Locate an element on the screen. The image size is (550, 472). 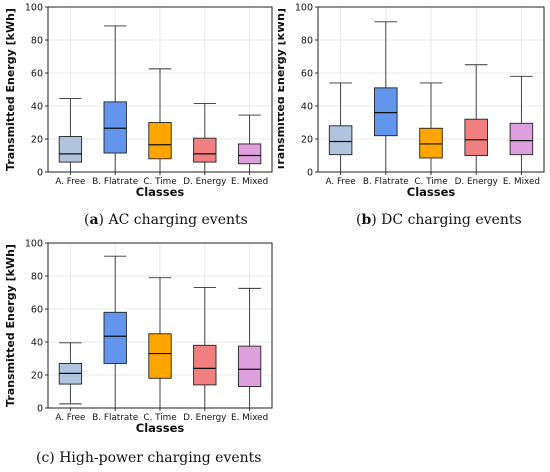
chart-b-ytick-label-3: 60 is located at coordinates (307, 74).